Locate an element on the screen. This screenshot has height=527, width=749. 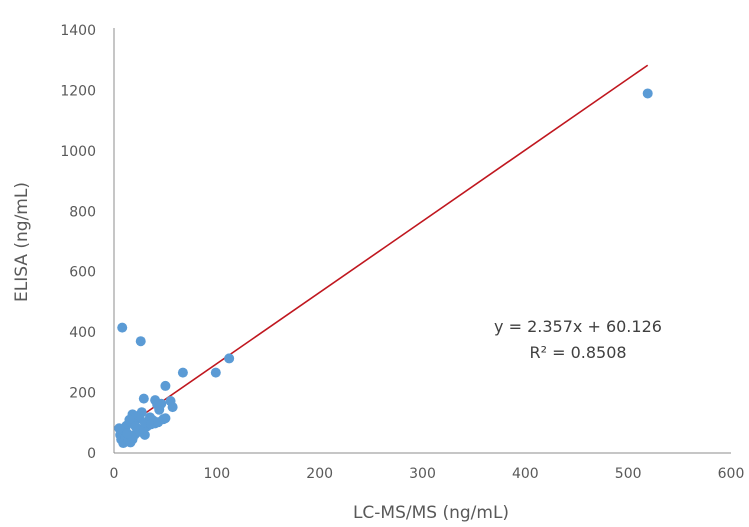
y-tick-label: 200 is located at coordinates (82, 394).